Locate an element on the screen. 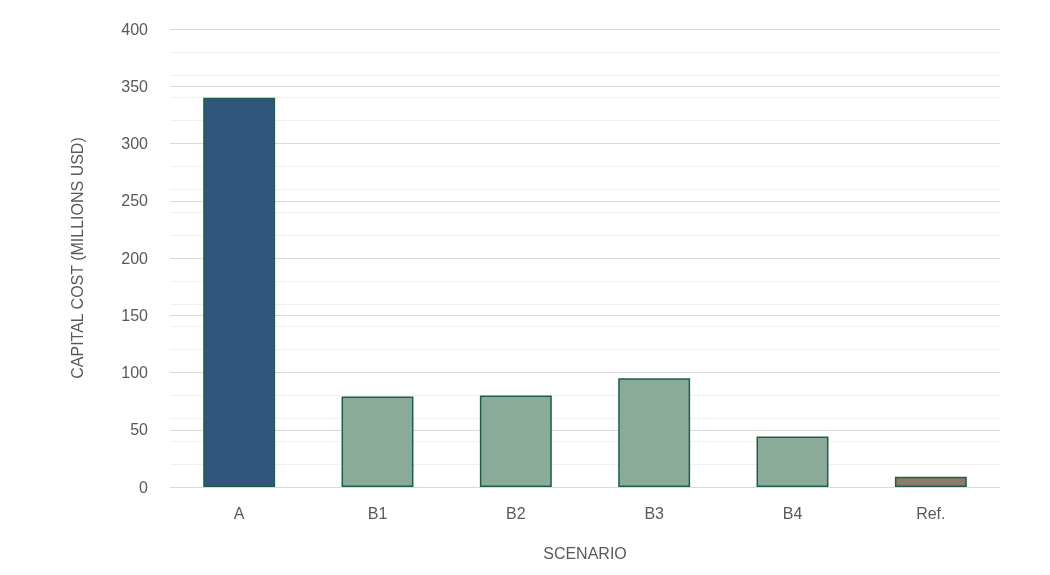 The width and height of the screenshot is (1050, 575). y-tick-label: 200 is located at coordinates (135, 258).